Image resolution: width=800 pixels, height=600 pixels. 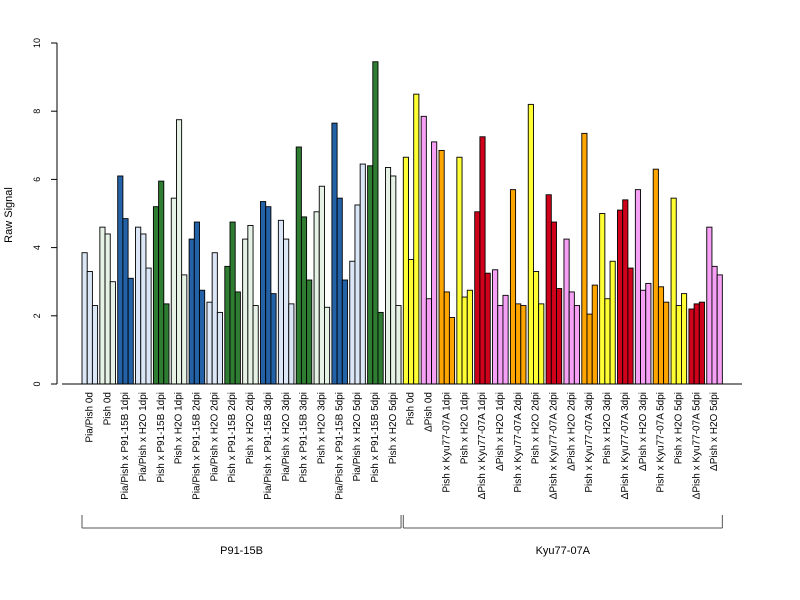 What do you see at coordinates (89, 417) in the screenshot?
I see `x-tick-label: Pia/Pish 0d` at bounding box center [89, 417].